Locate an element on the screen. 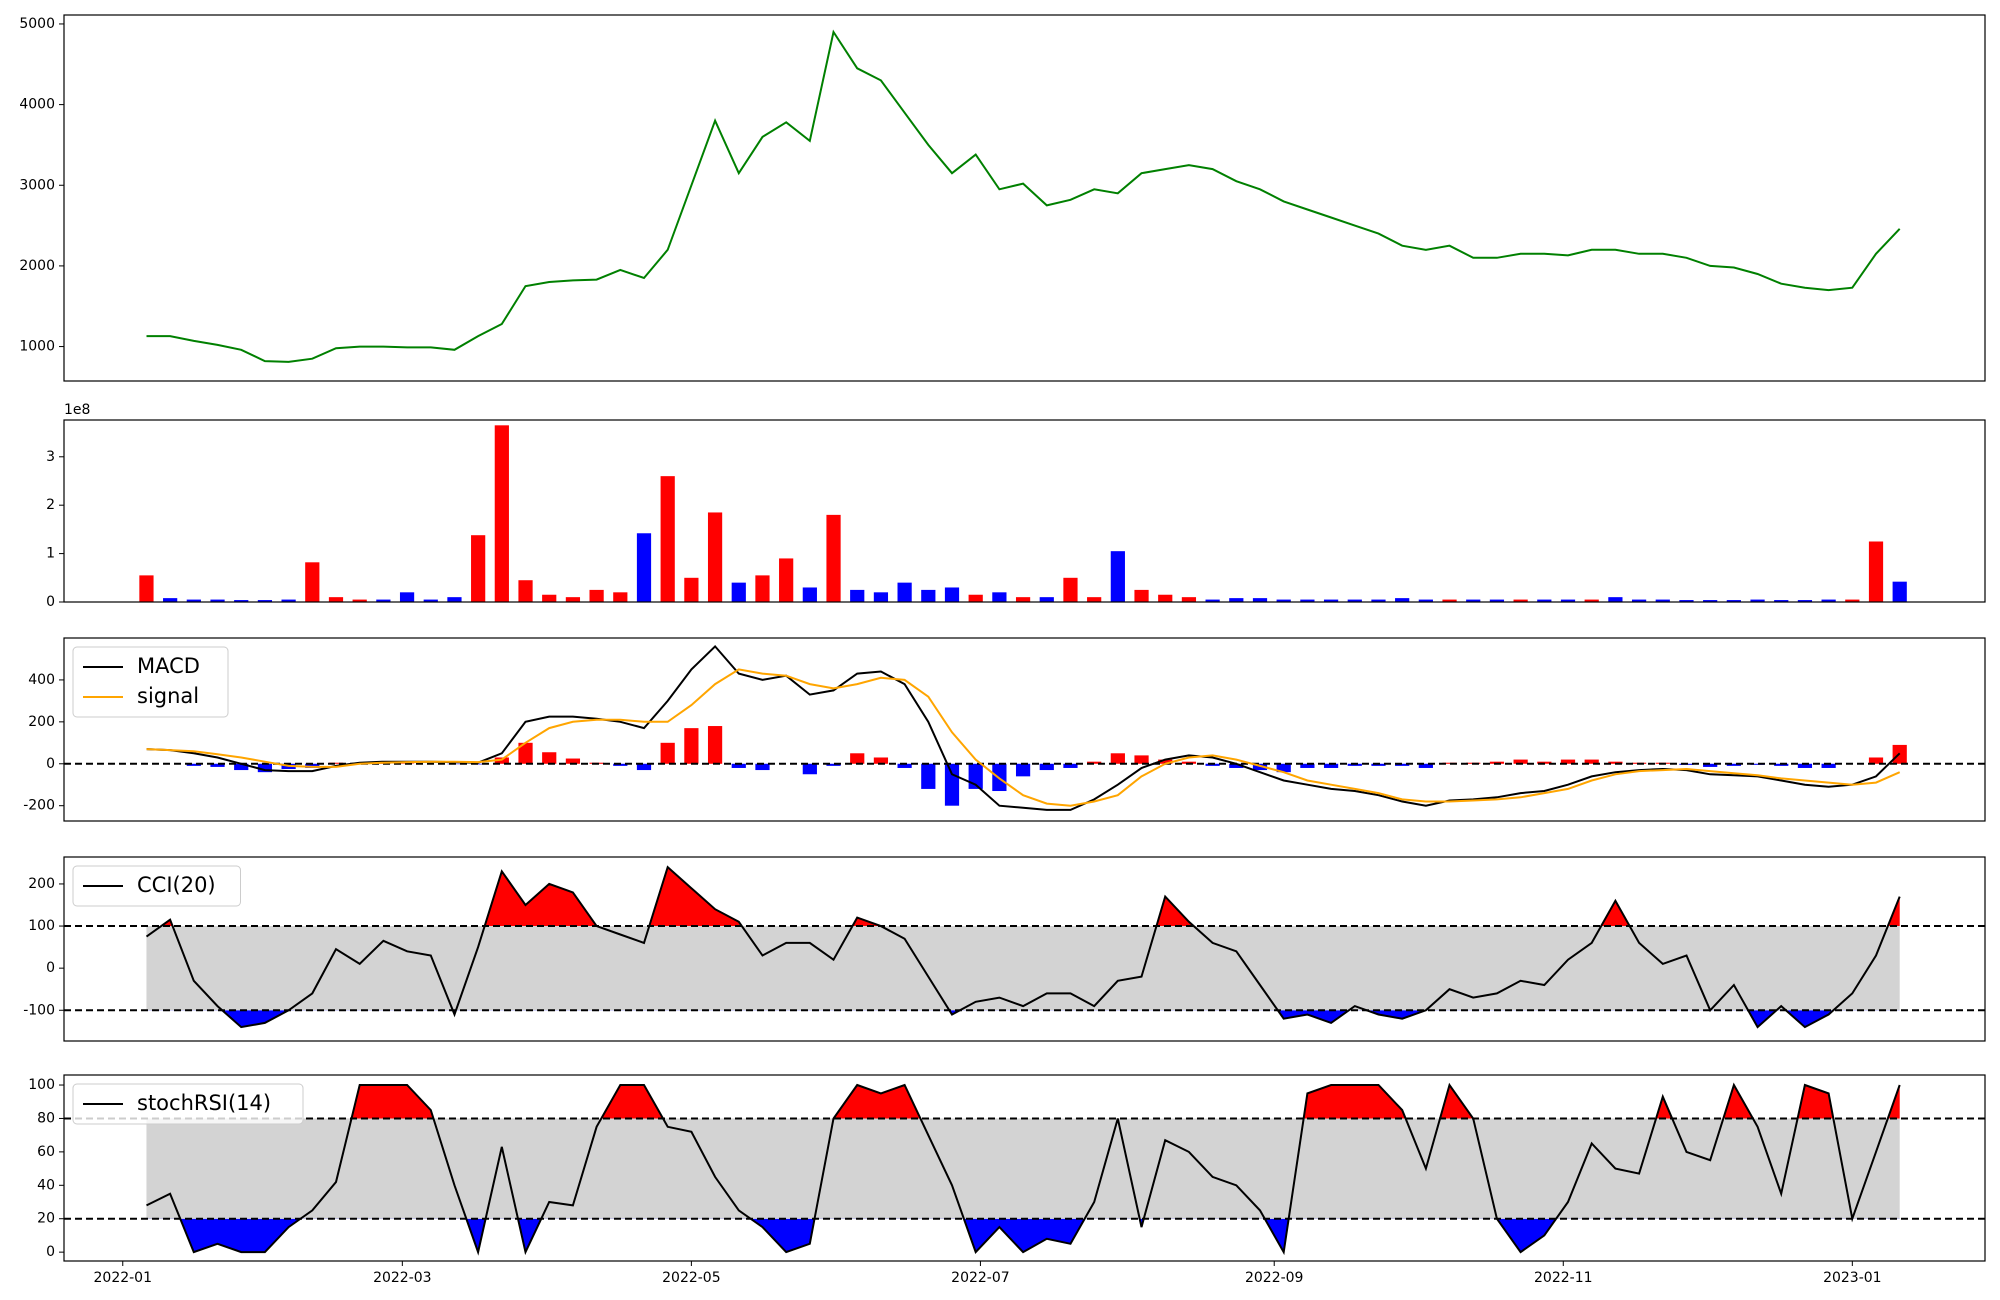  legend: MACD signal is located at coordinates (150, 682).